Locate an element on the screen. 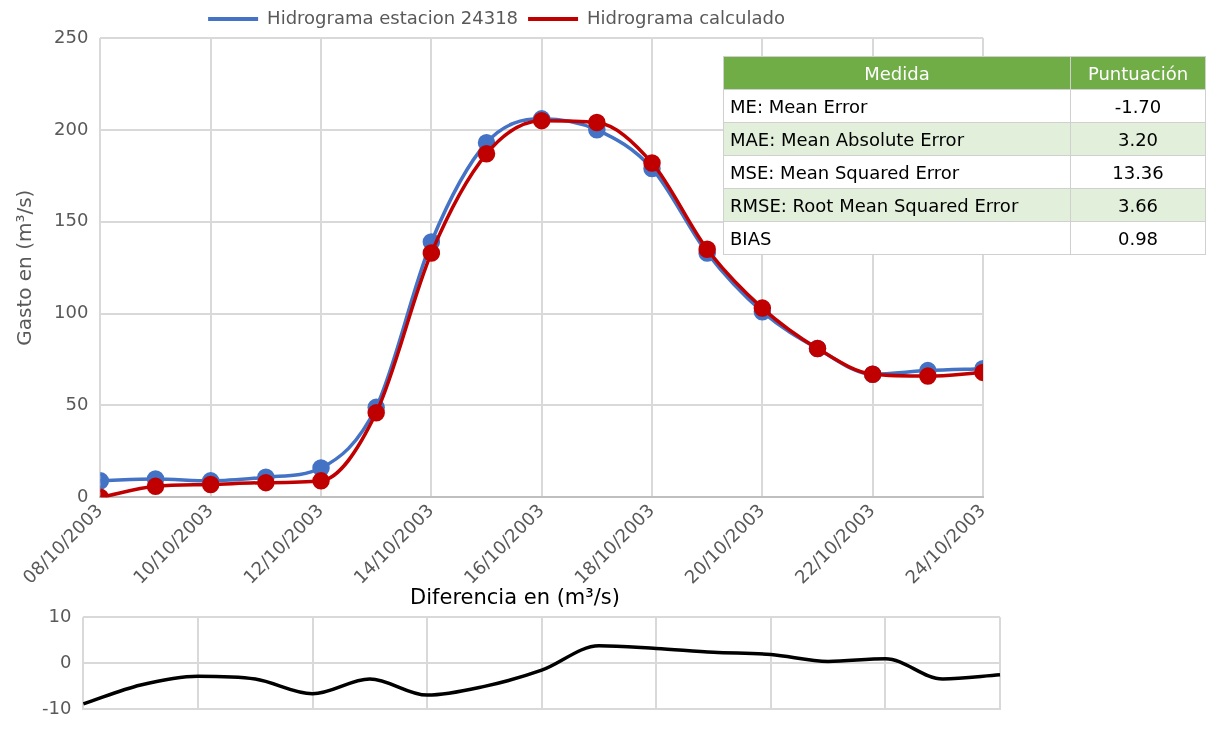 The image size is (1212, 749). category-label: RMSE: Root Mean Squared Error is located at coordinates (897, 205).